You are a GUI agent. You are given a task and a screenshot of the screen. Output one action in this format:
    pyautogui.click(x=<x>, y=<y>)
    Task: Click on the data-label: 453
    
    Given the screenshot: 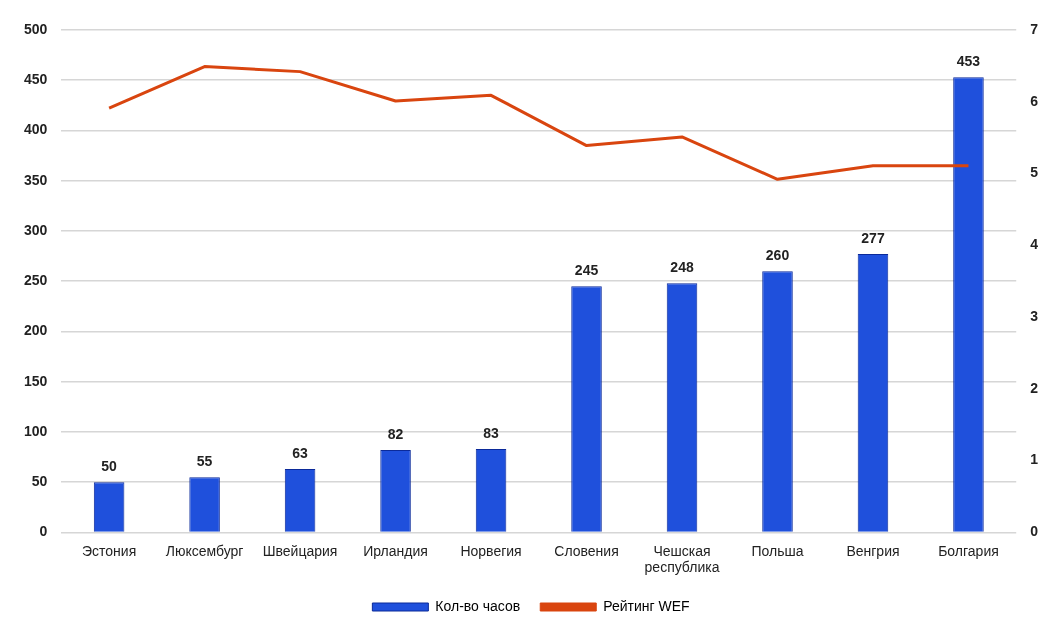 What is the action you would take?
    pyautogui.click(x=968, y=61)
    